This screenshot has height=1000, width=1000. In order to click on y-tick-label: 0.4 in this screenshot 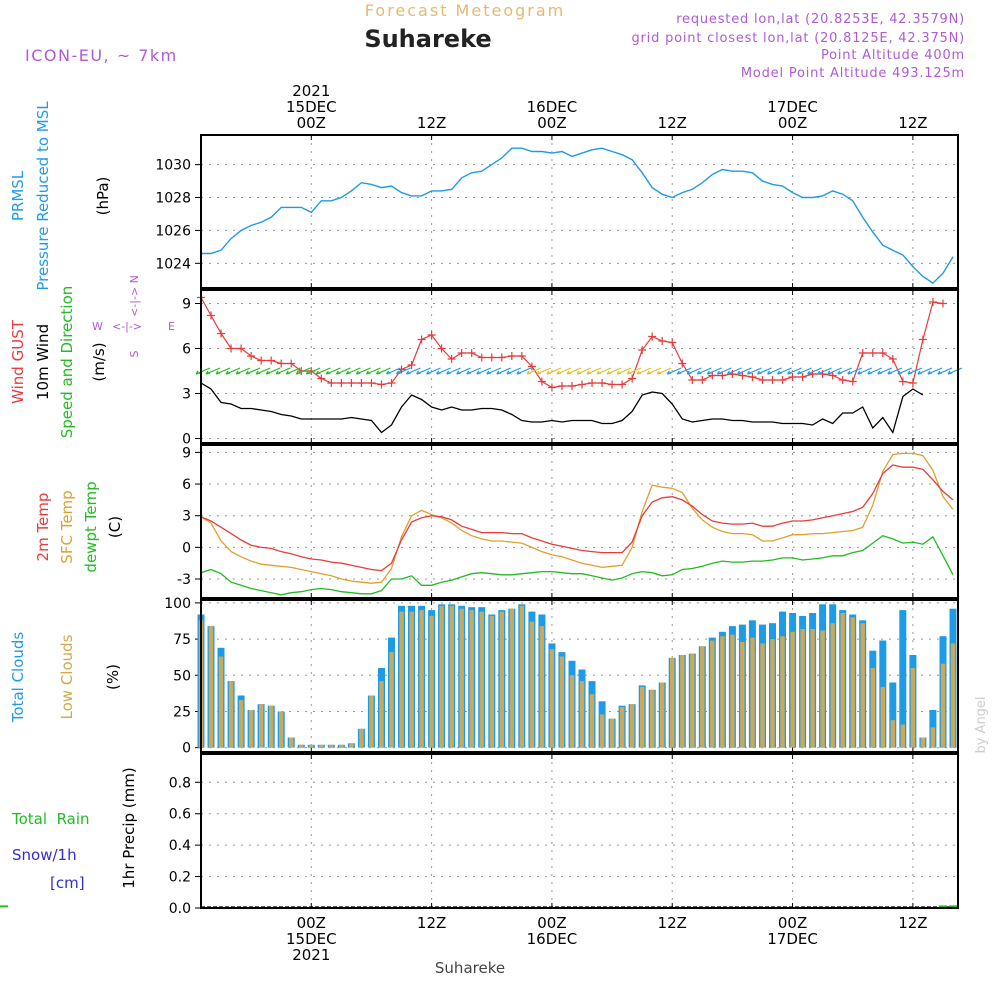, I will do `click(180, 846)`.